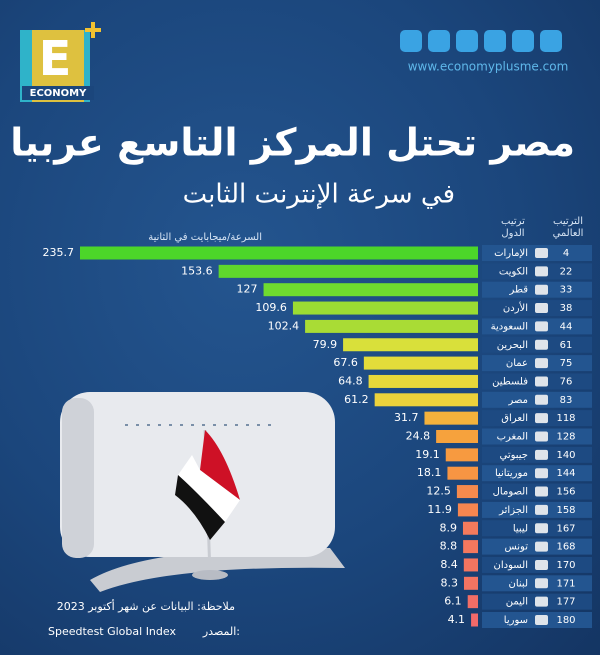 This screenshot has height=655, width=600. Describe the element at coordinates (517, 602) in the screenshot. I see `category-label: اليمن` at that location.